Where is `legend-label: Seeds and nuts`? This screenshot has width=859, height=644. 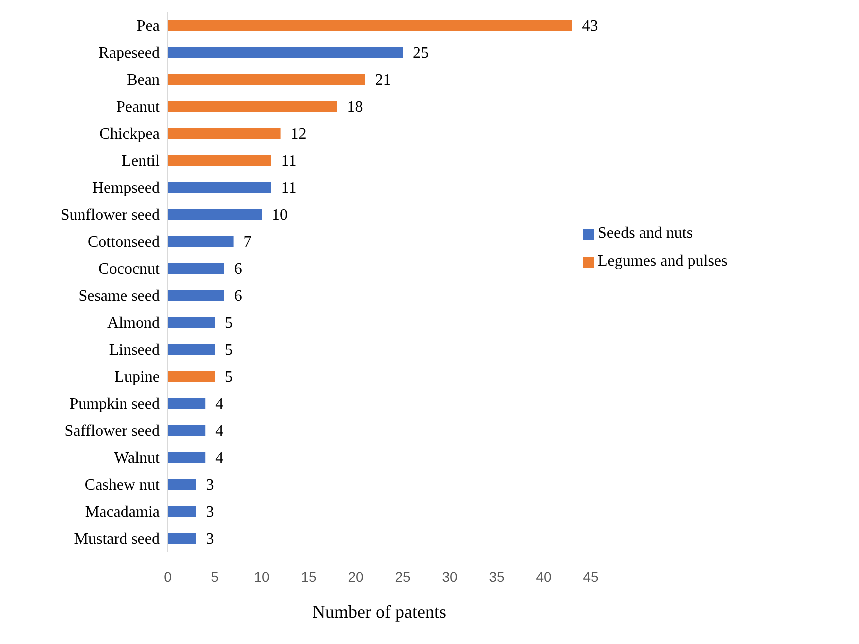
legend-label: Seeds and nuts is located at coordinates (646, 233).